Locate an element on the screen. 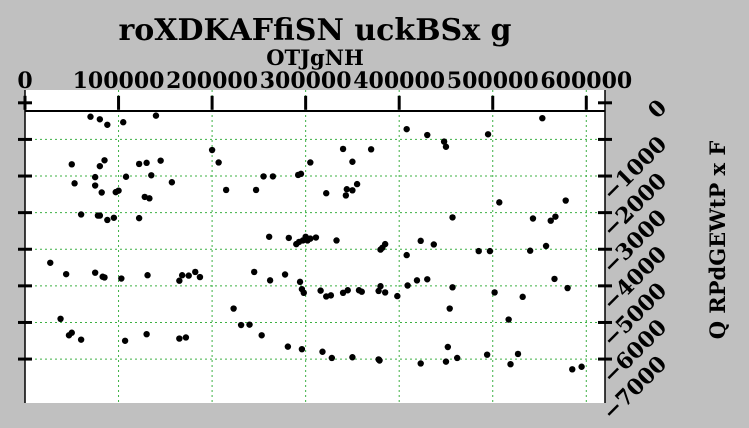 This screenshot has width=749, height=428. y-axis-label: Q RPdGEWtP x F is located at coordinates (717, 240).